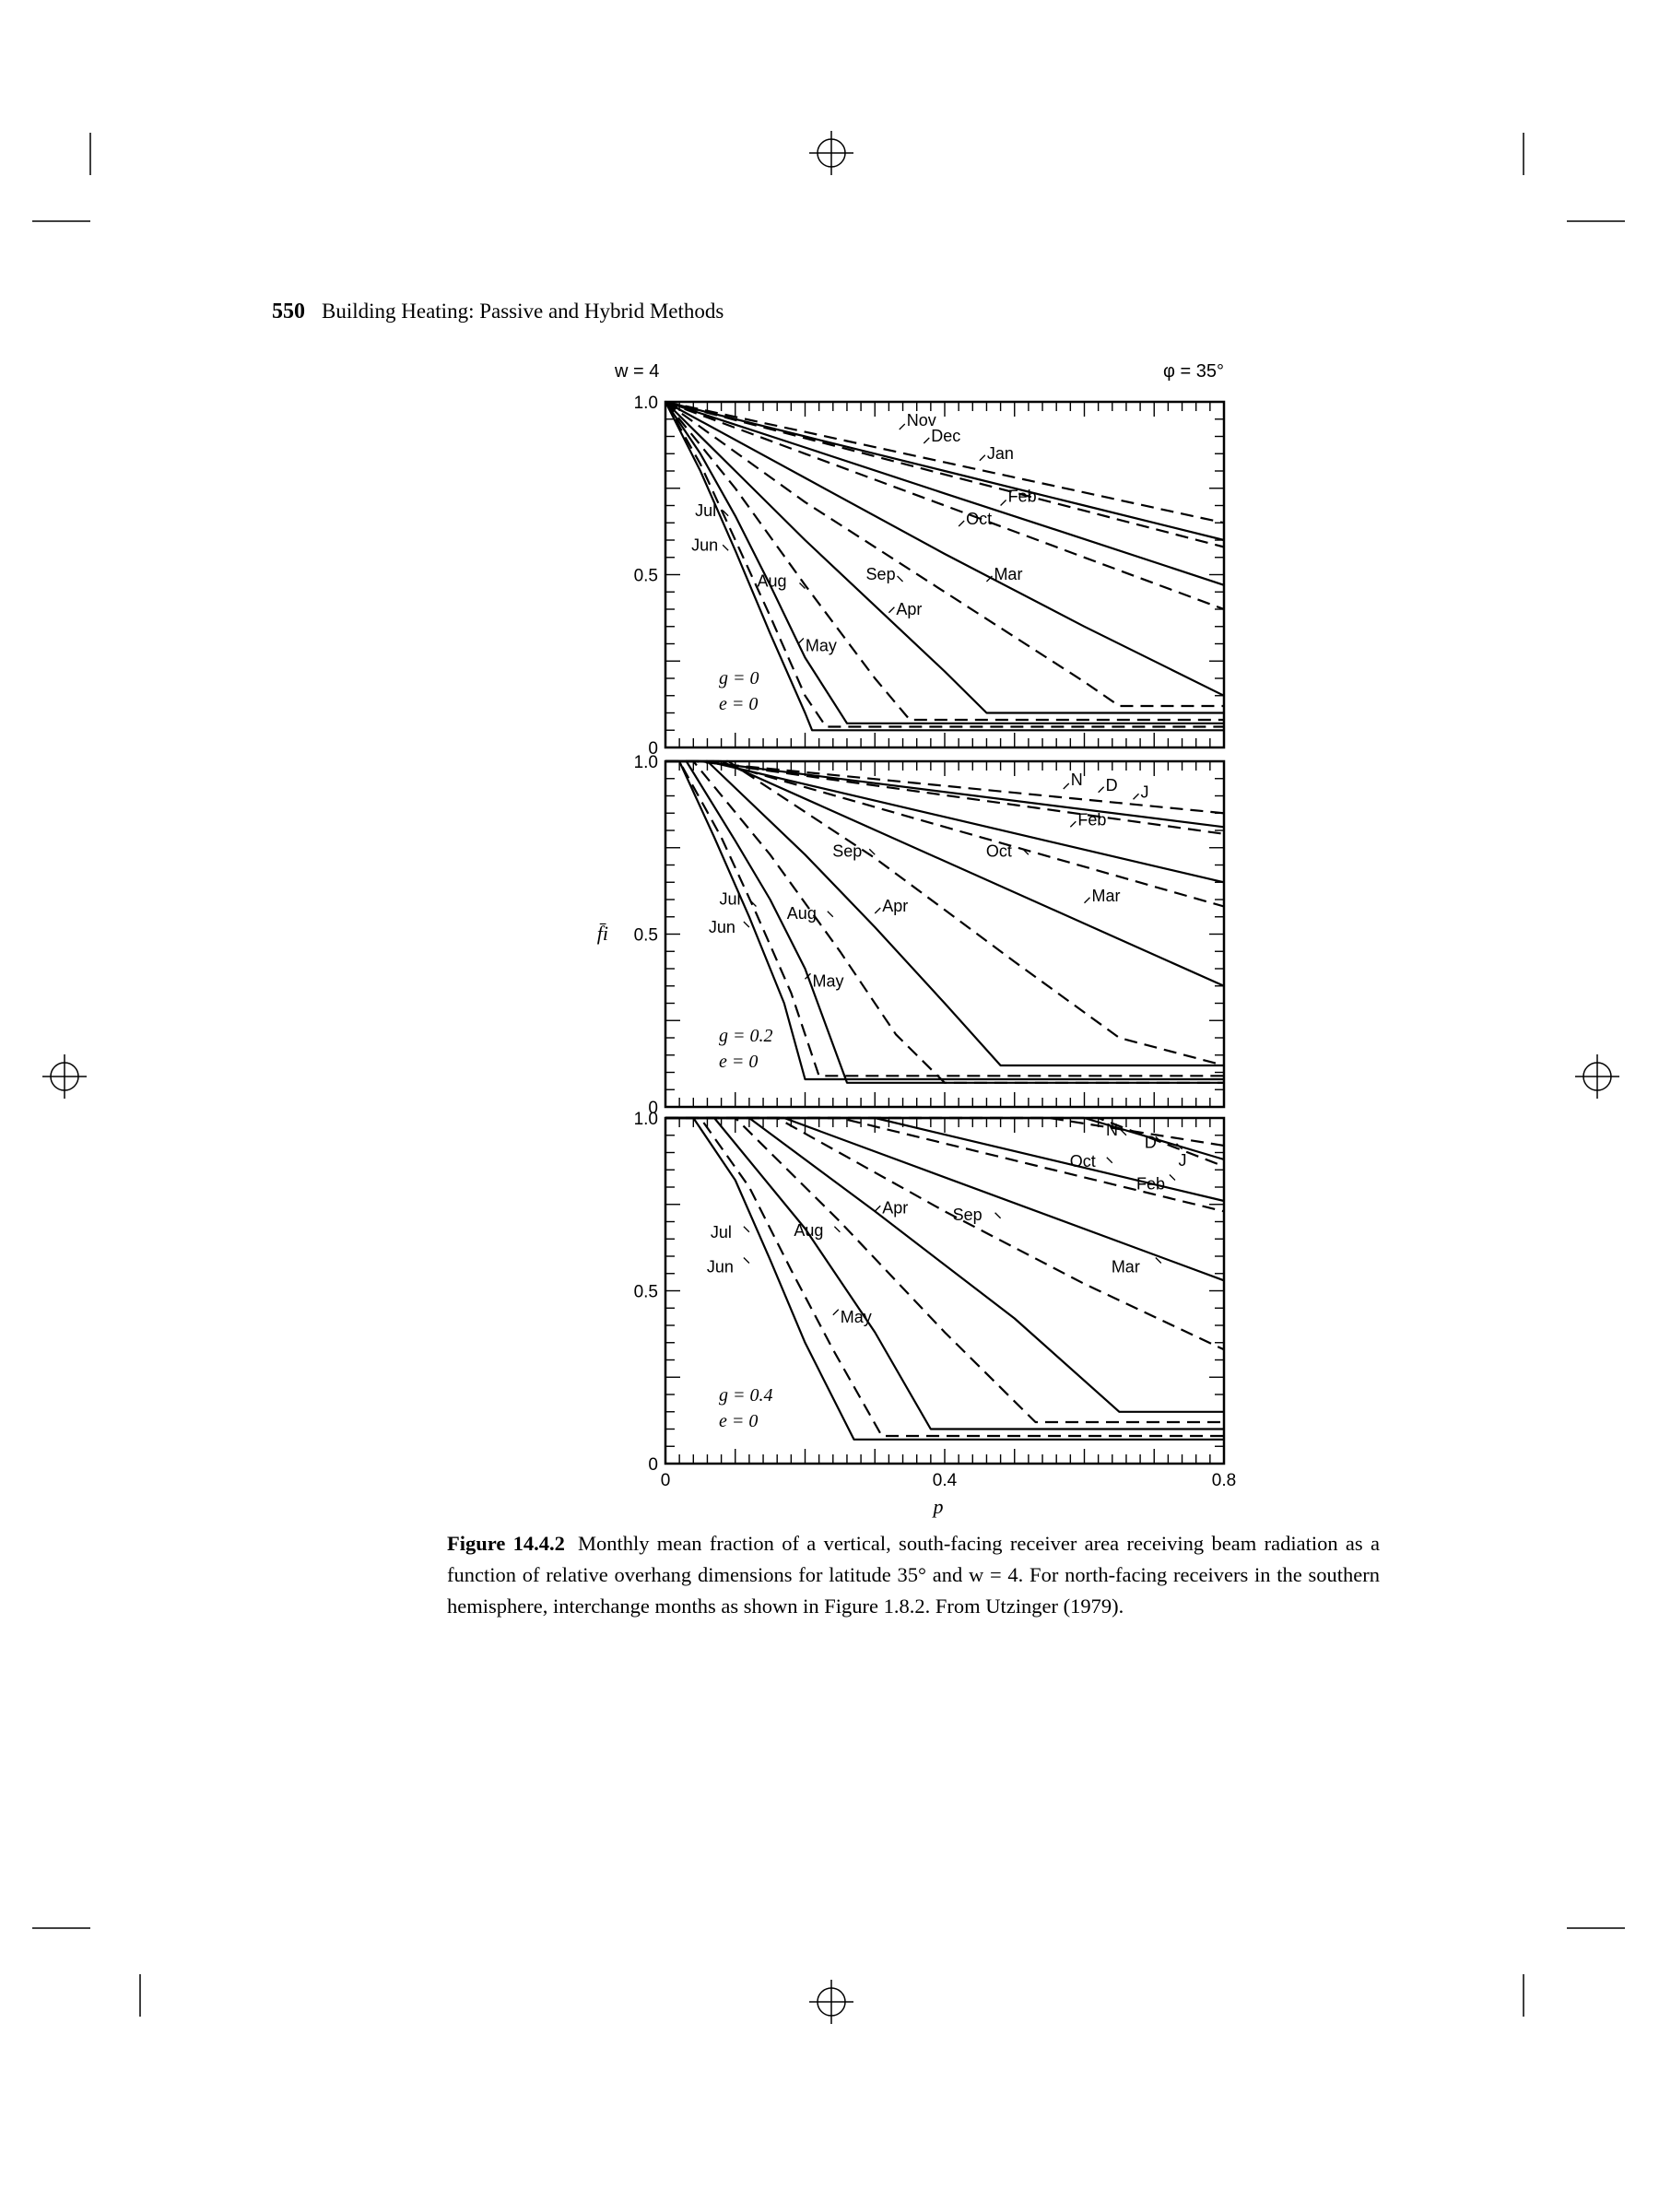  What do you see at coordinates (288, 312) in the screenshot?
I see `page-number: 550` at bounding box center [288, 312].